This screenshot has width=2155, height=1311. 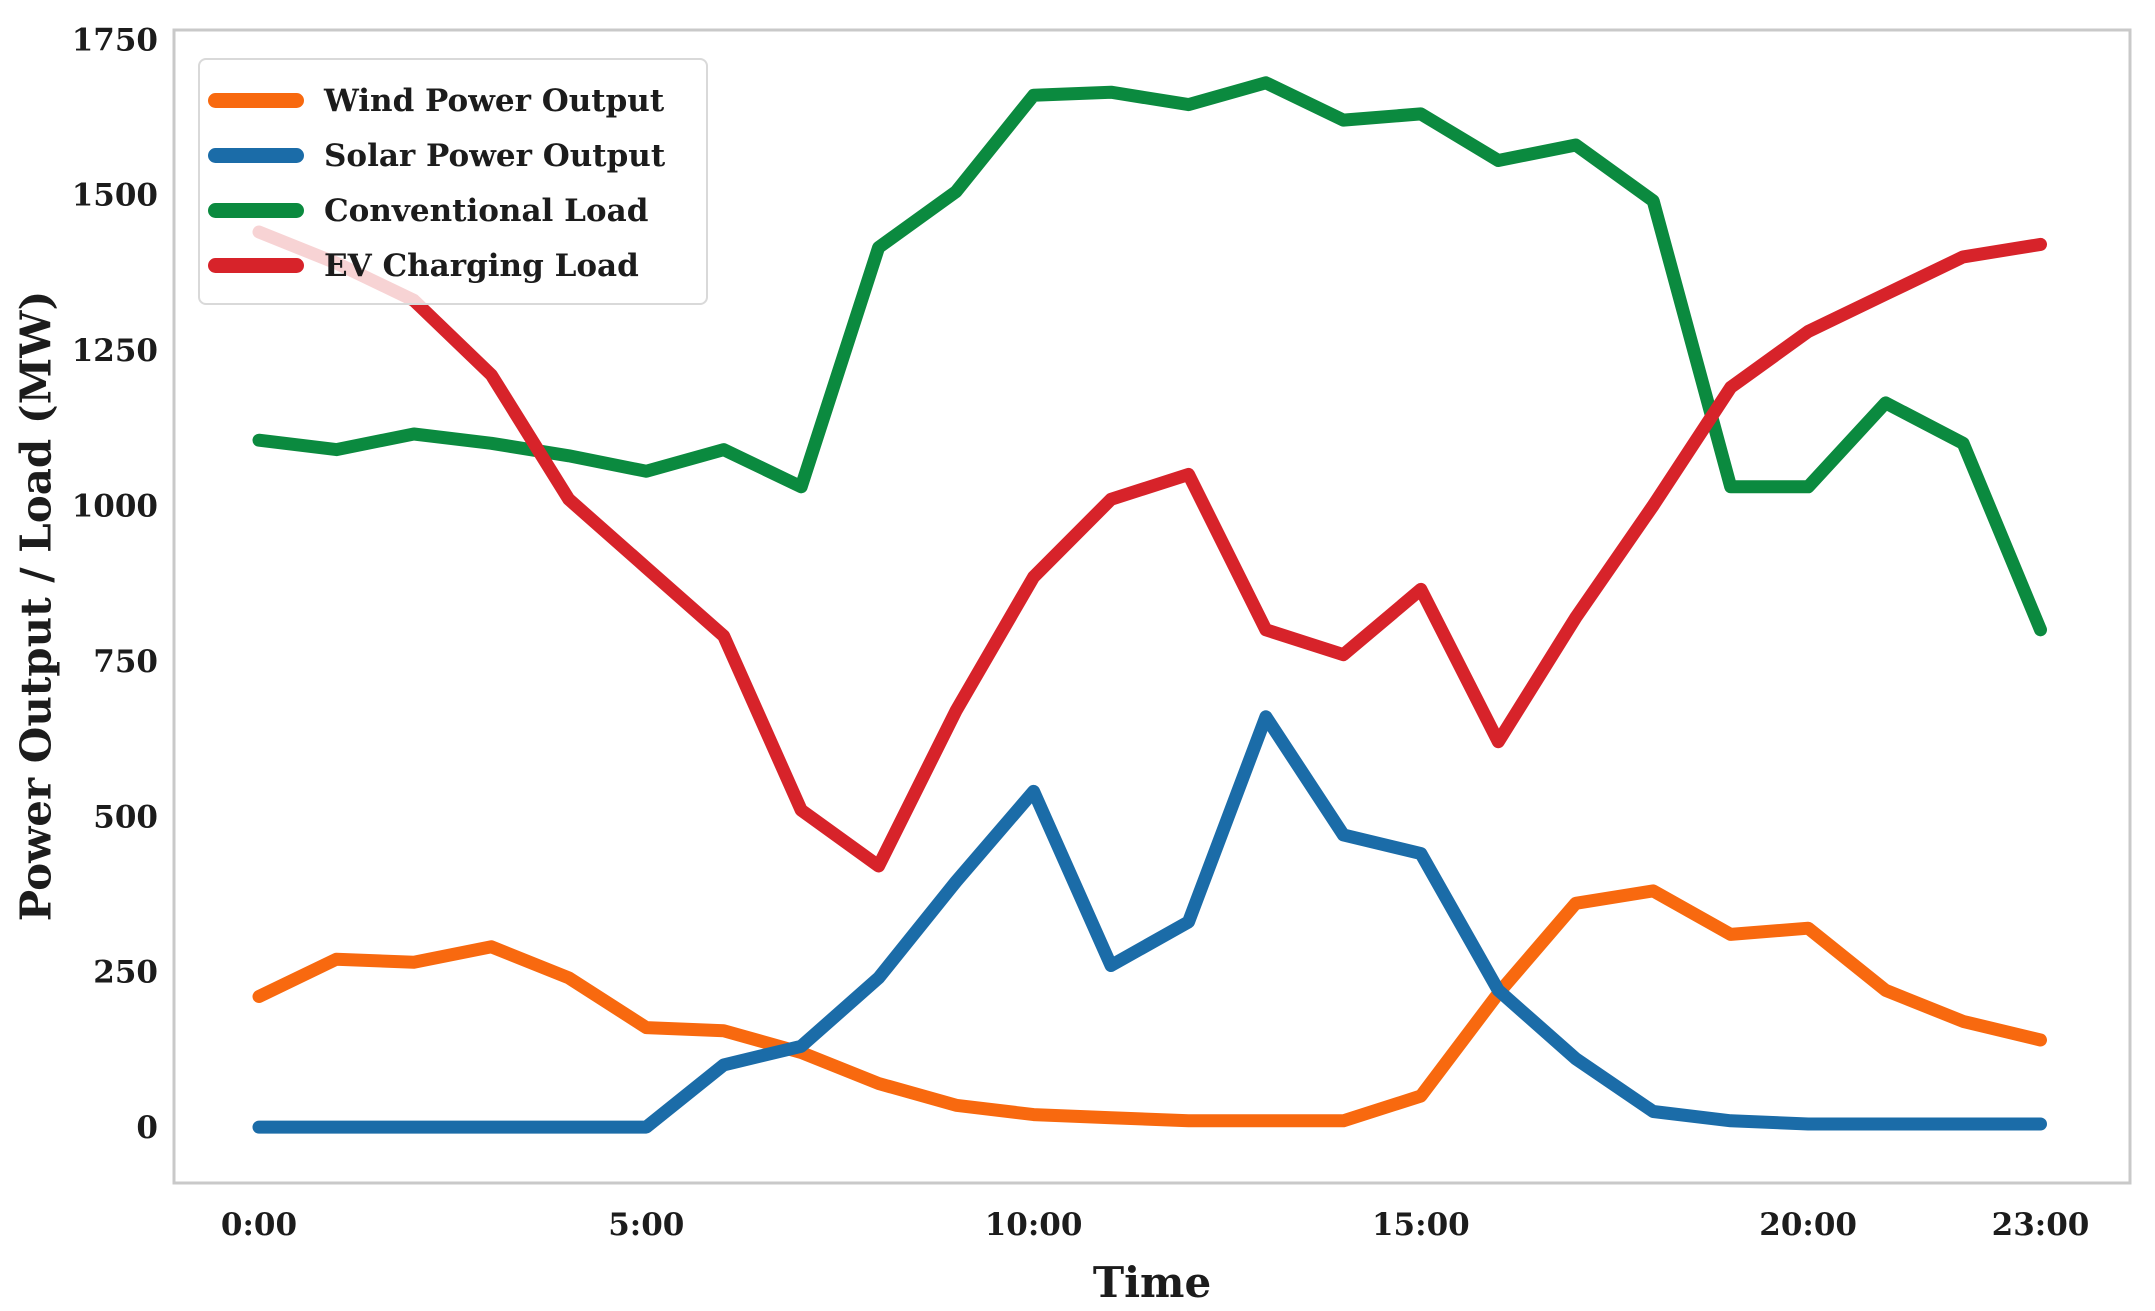 I want to click on y-tick-label: 1750, so click(x=115, y=40).